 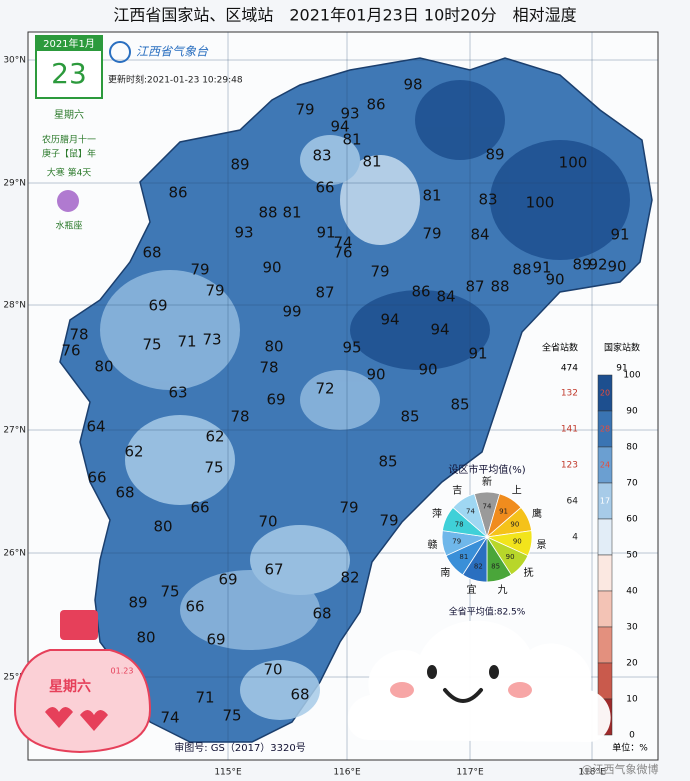 What do you see at coordinates (76, 719) in the screenshot?
I see `hearts` at bounding box center [76, 719].